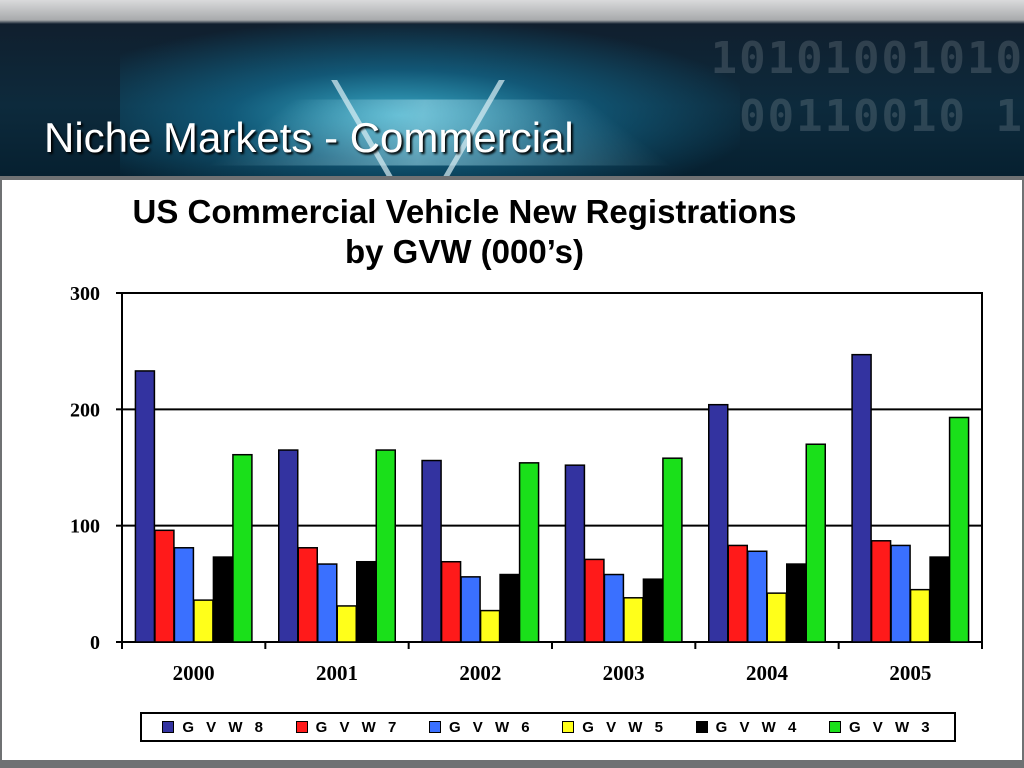 The width and height of the screenshot is (1024, 768). Describe the element at coordinates (194, 673) in the screenshot. I see `x-tick-label: 2000` at that location.